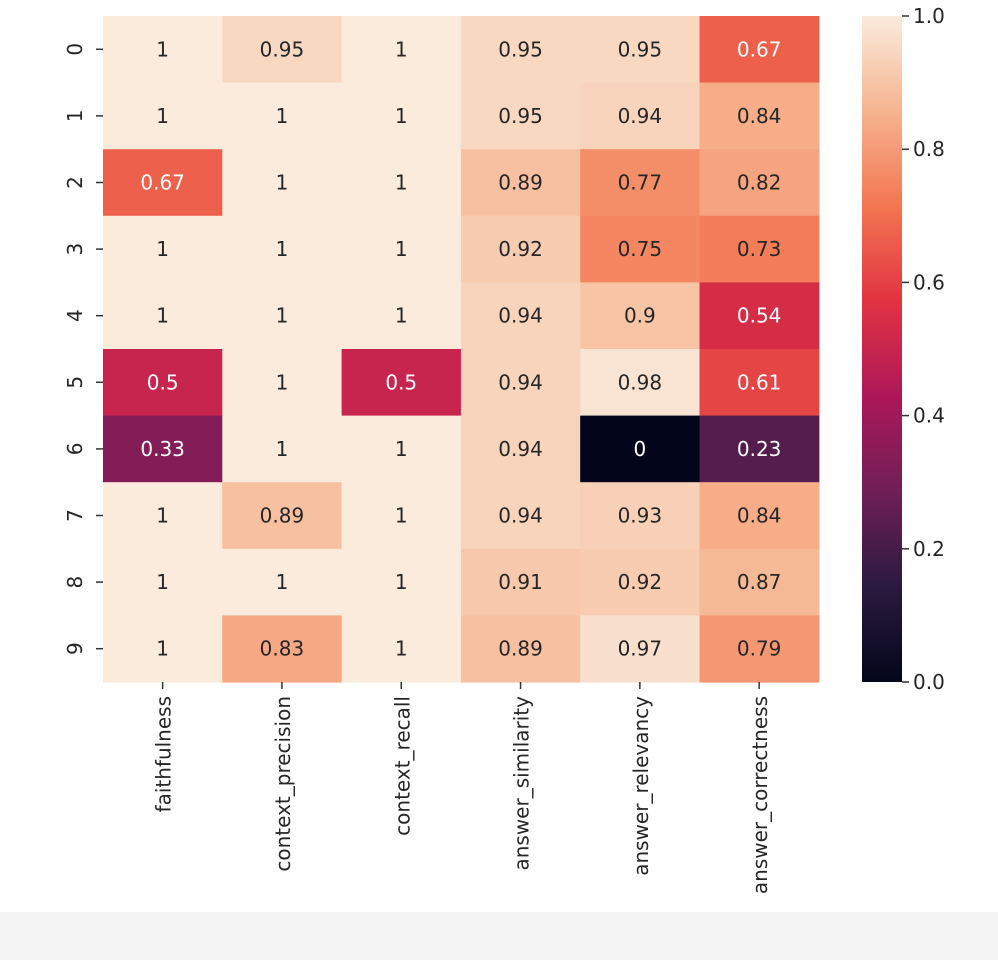 Image resolution: width=998 pixels, height=960 pixels. I want to click on heatmap-cell-r0-c5, so click(759, 50).